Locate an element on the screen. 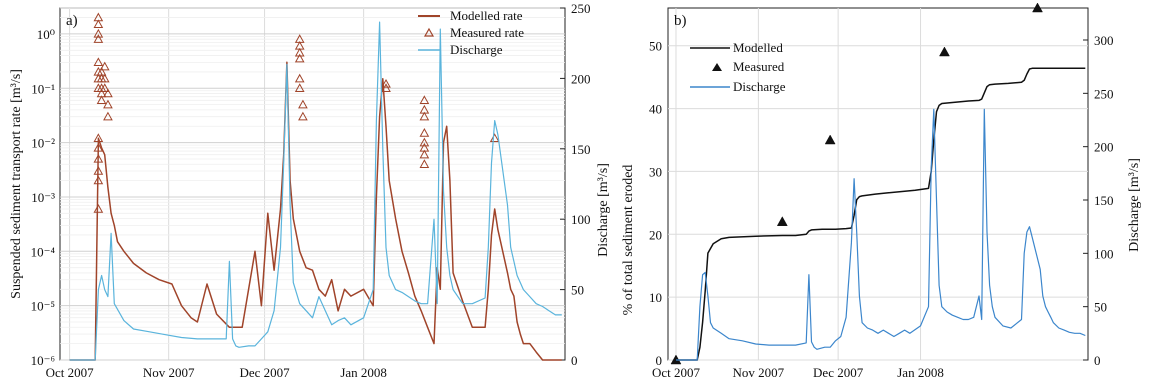 Image resolution: width=1154 pixels, height=386 pixels. panel-b-right-ticks: 0 50 100 150 200 250 300 is located at coordinates (1098, 200).